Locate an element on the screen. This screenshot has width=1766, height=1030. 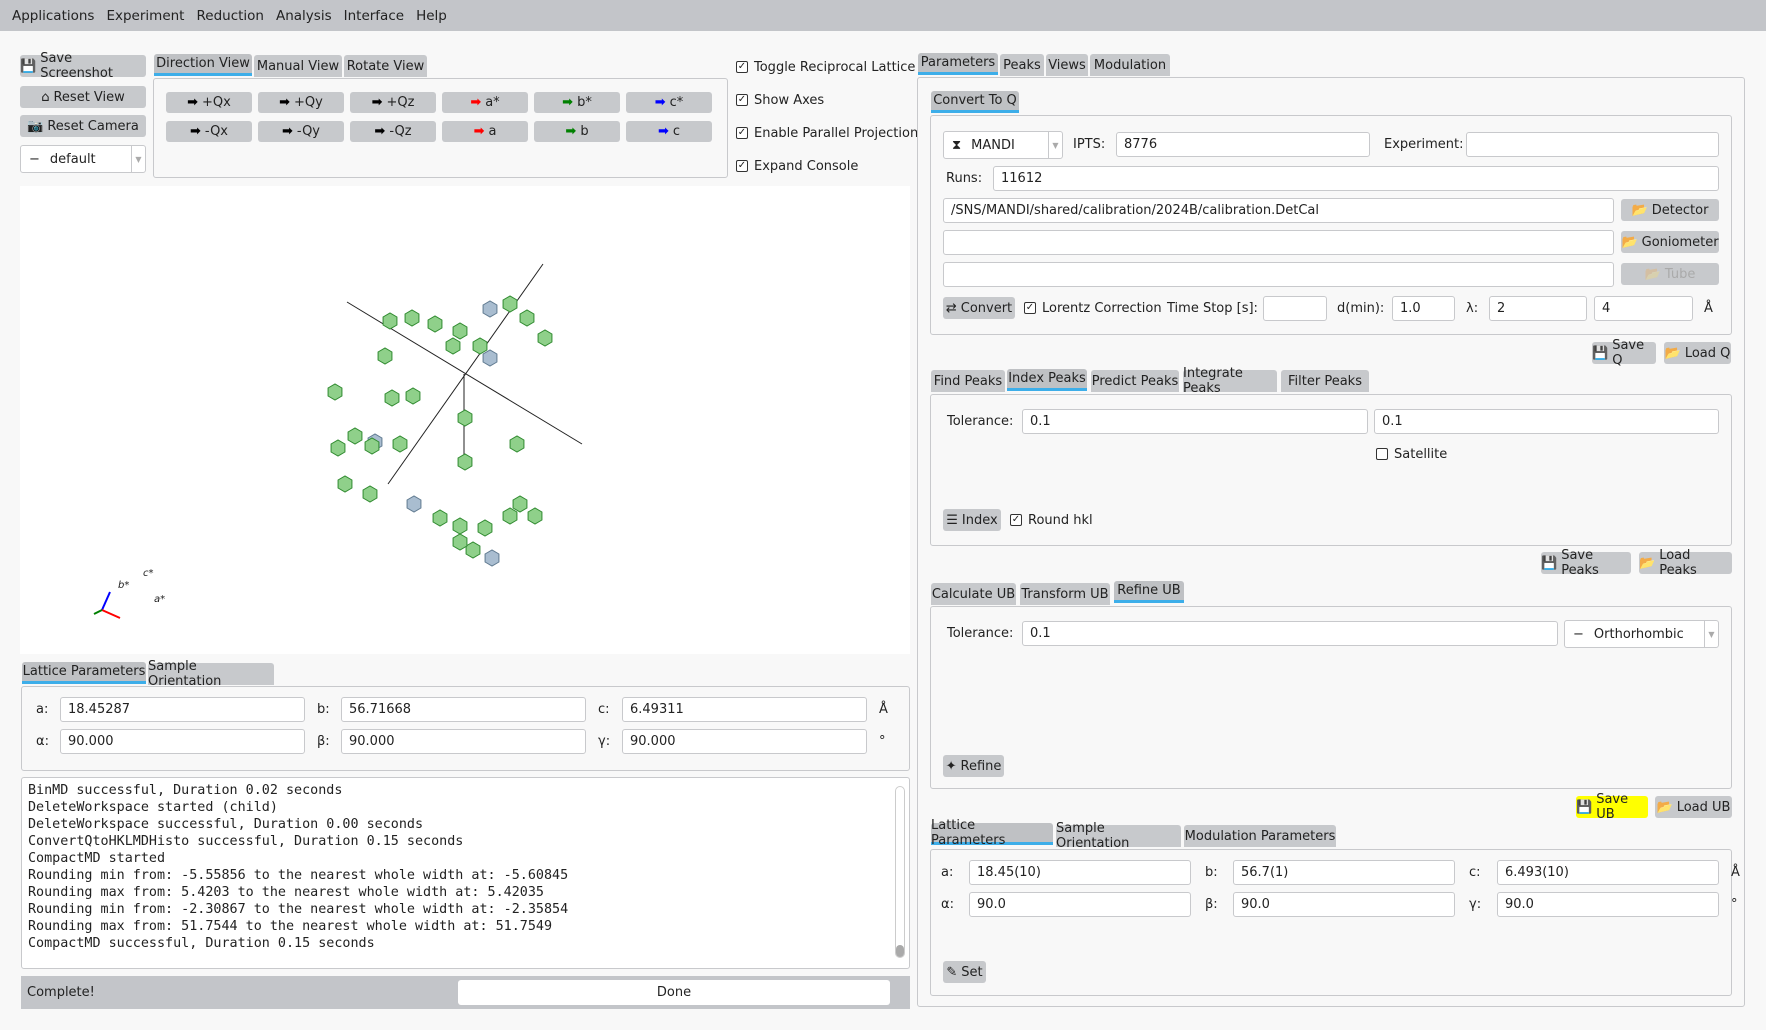
ipts-input: 8776 is located at coordinates (1243, 144).